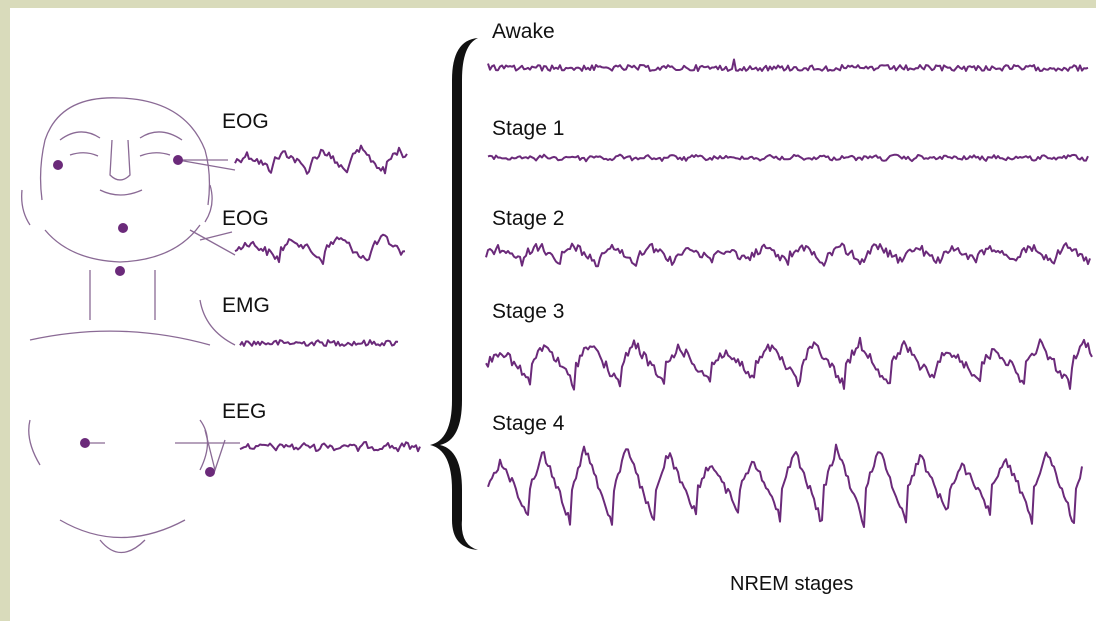  Describe the element at coordinates (130, 325) in the screenshot. I see `face-sketch` at that location.